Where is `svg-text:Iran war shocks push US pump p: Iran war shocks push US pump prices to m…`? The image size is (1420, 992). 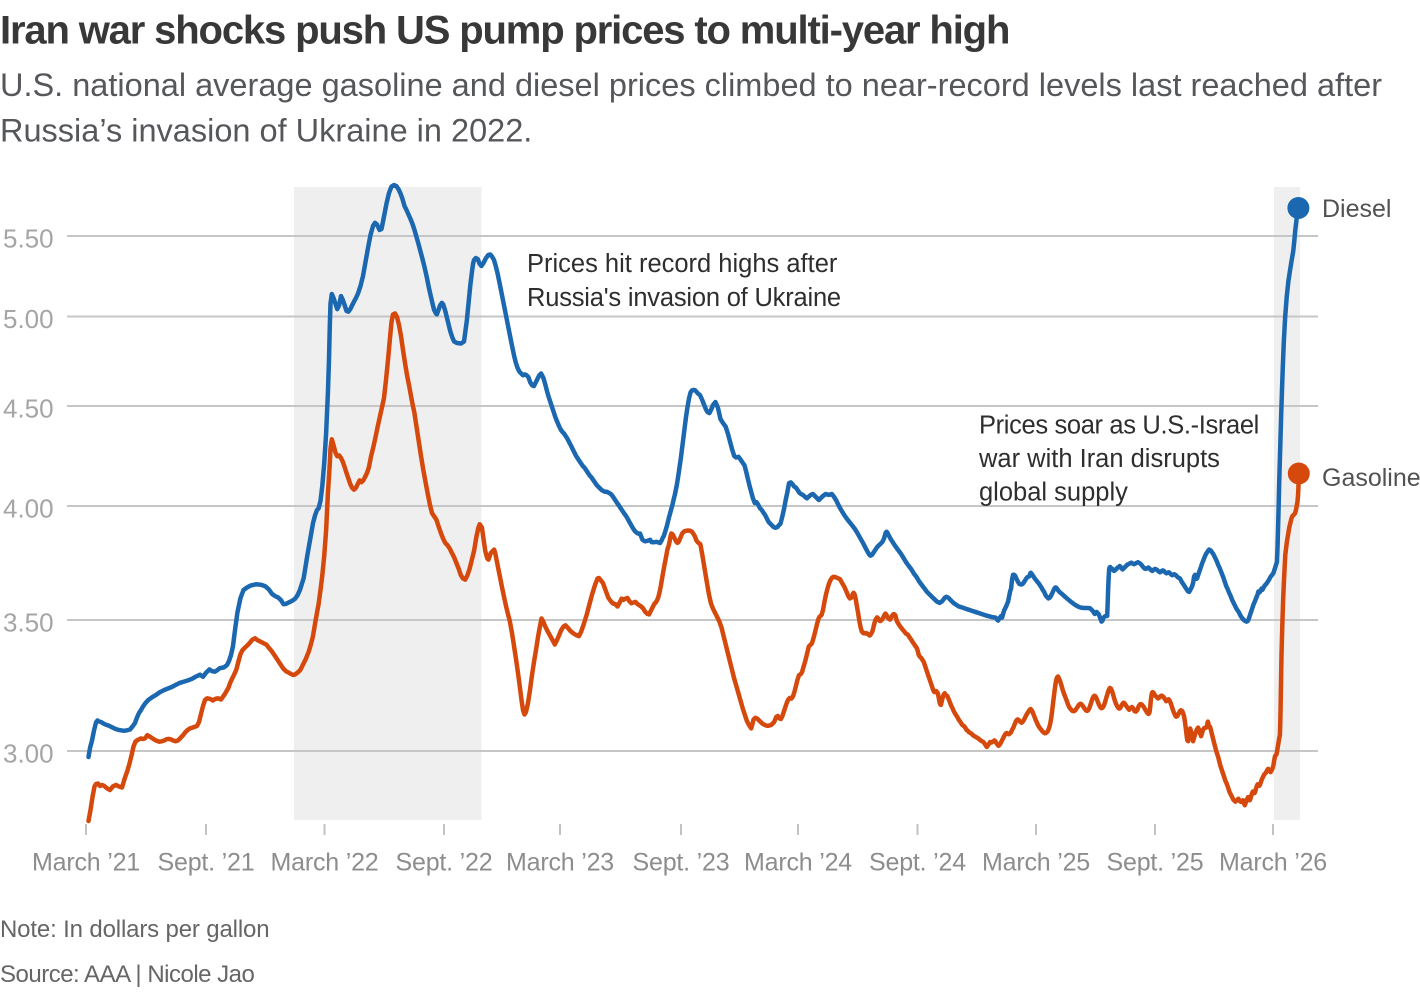
svg-text:Iran war shocks push US pump p: Iran war shocks push US pump prices to m… is located at coordinates (504, 31).